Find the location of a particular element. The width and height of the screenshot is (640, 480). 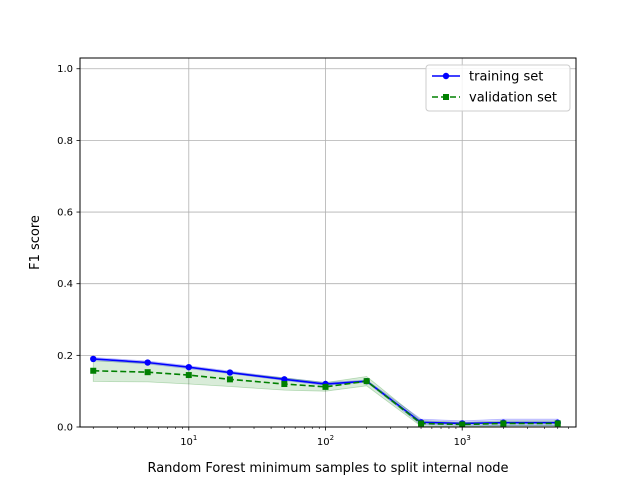

x-tick-label: 10³ is located at coordinates (462, 441).